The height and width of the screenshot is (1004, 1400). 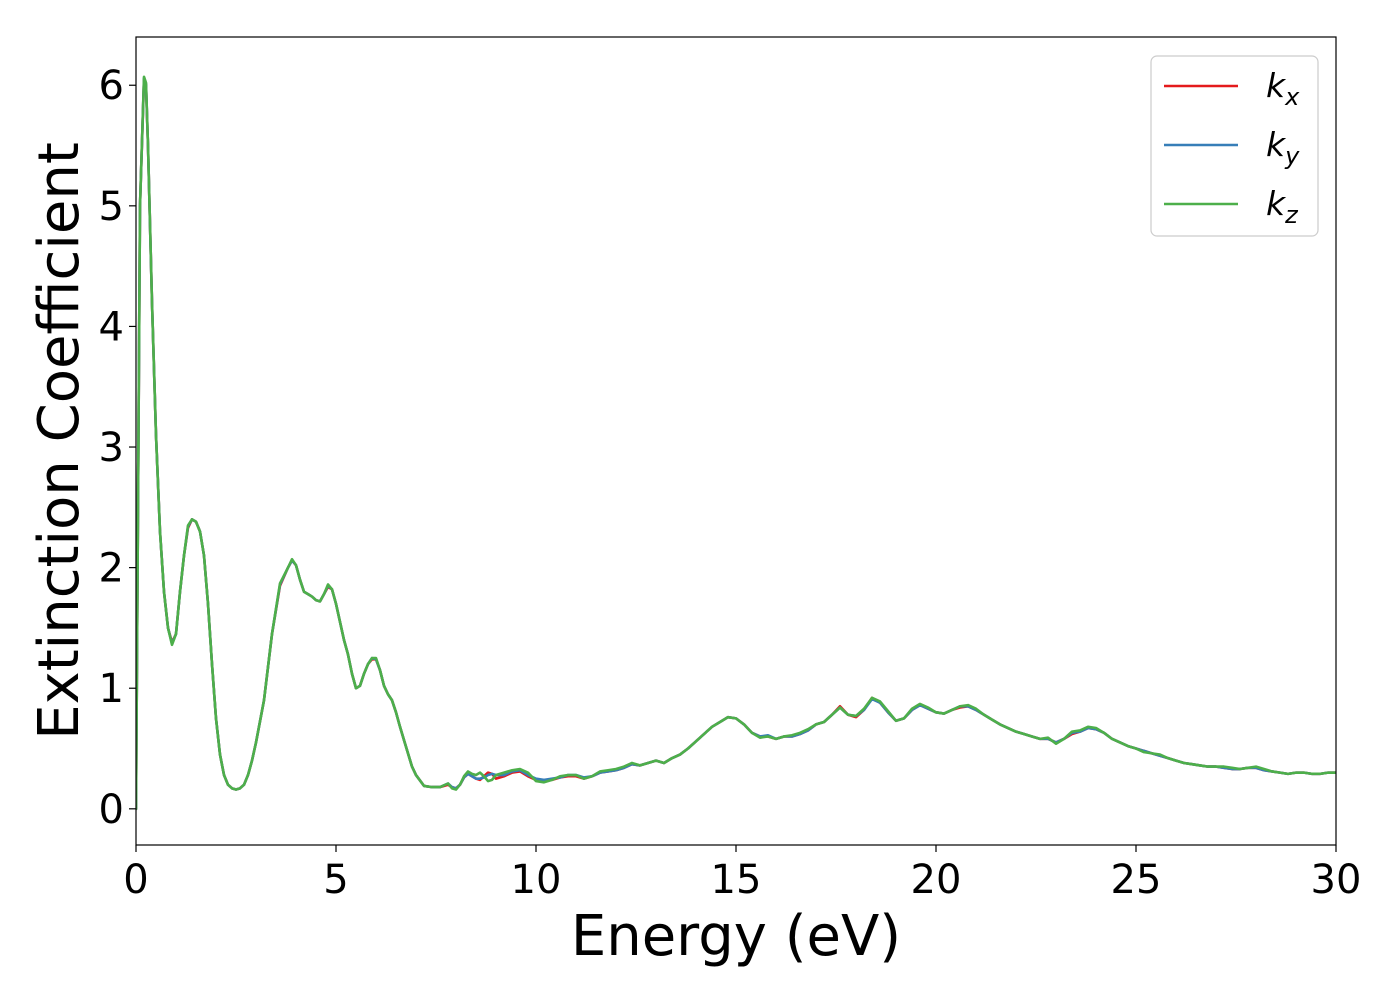 I want to click on x-tick-label: 5, so click(x=335, y=880).